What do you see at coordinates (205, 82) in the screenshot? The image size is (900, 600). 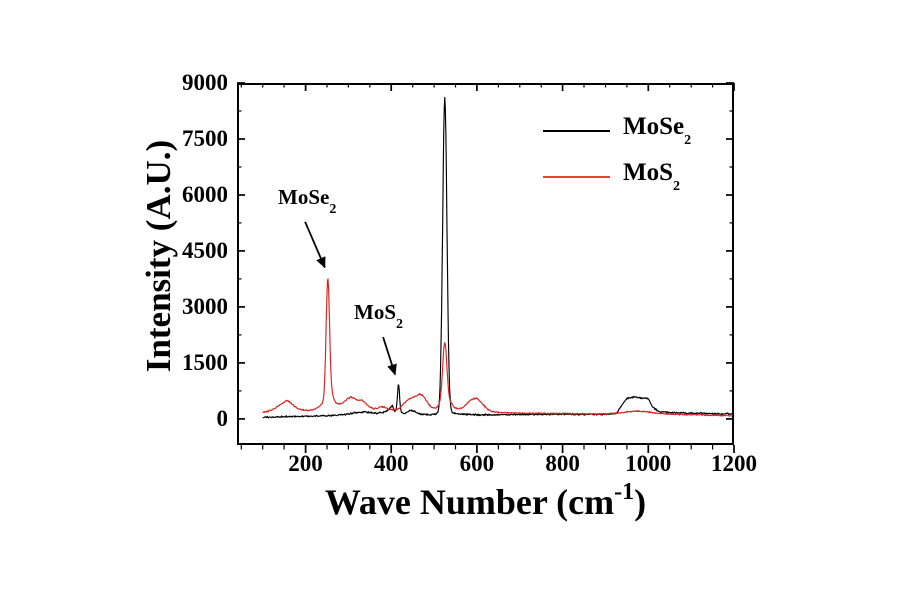 I see `y-axis-tick-label: 9000` at bounding box center [205, 82].